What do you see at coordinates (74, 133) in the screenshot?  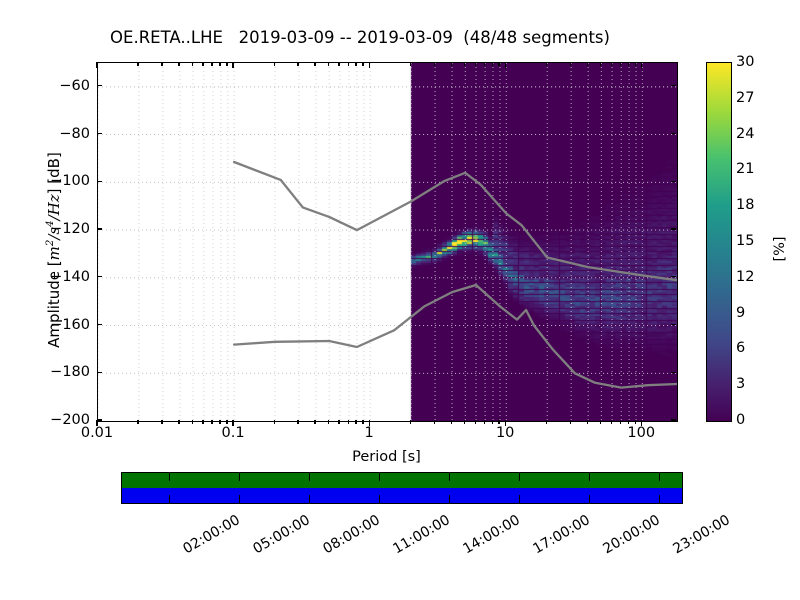 I see `y-tick-label: −80` at bounding box center [74, 133].